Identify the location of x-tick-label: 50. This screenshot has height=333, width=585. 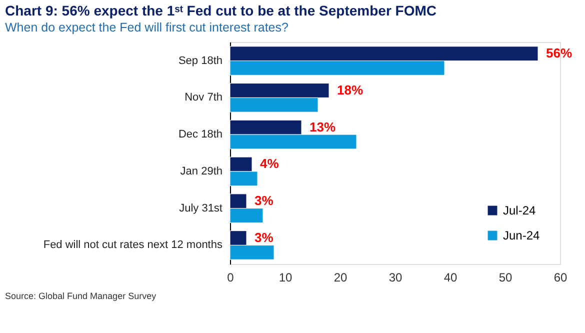
(505, 277).